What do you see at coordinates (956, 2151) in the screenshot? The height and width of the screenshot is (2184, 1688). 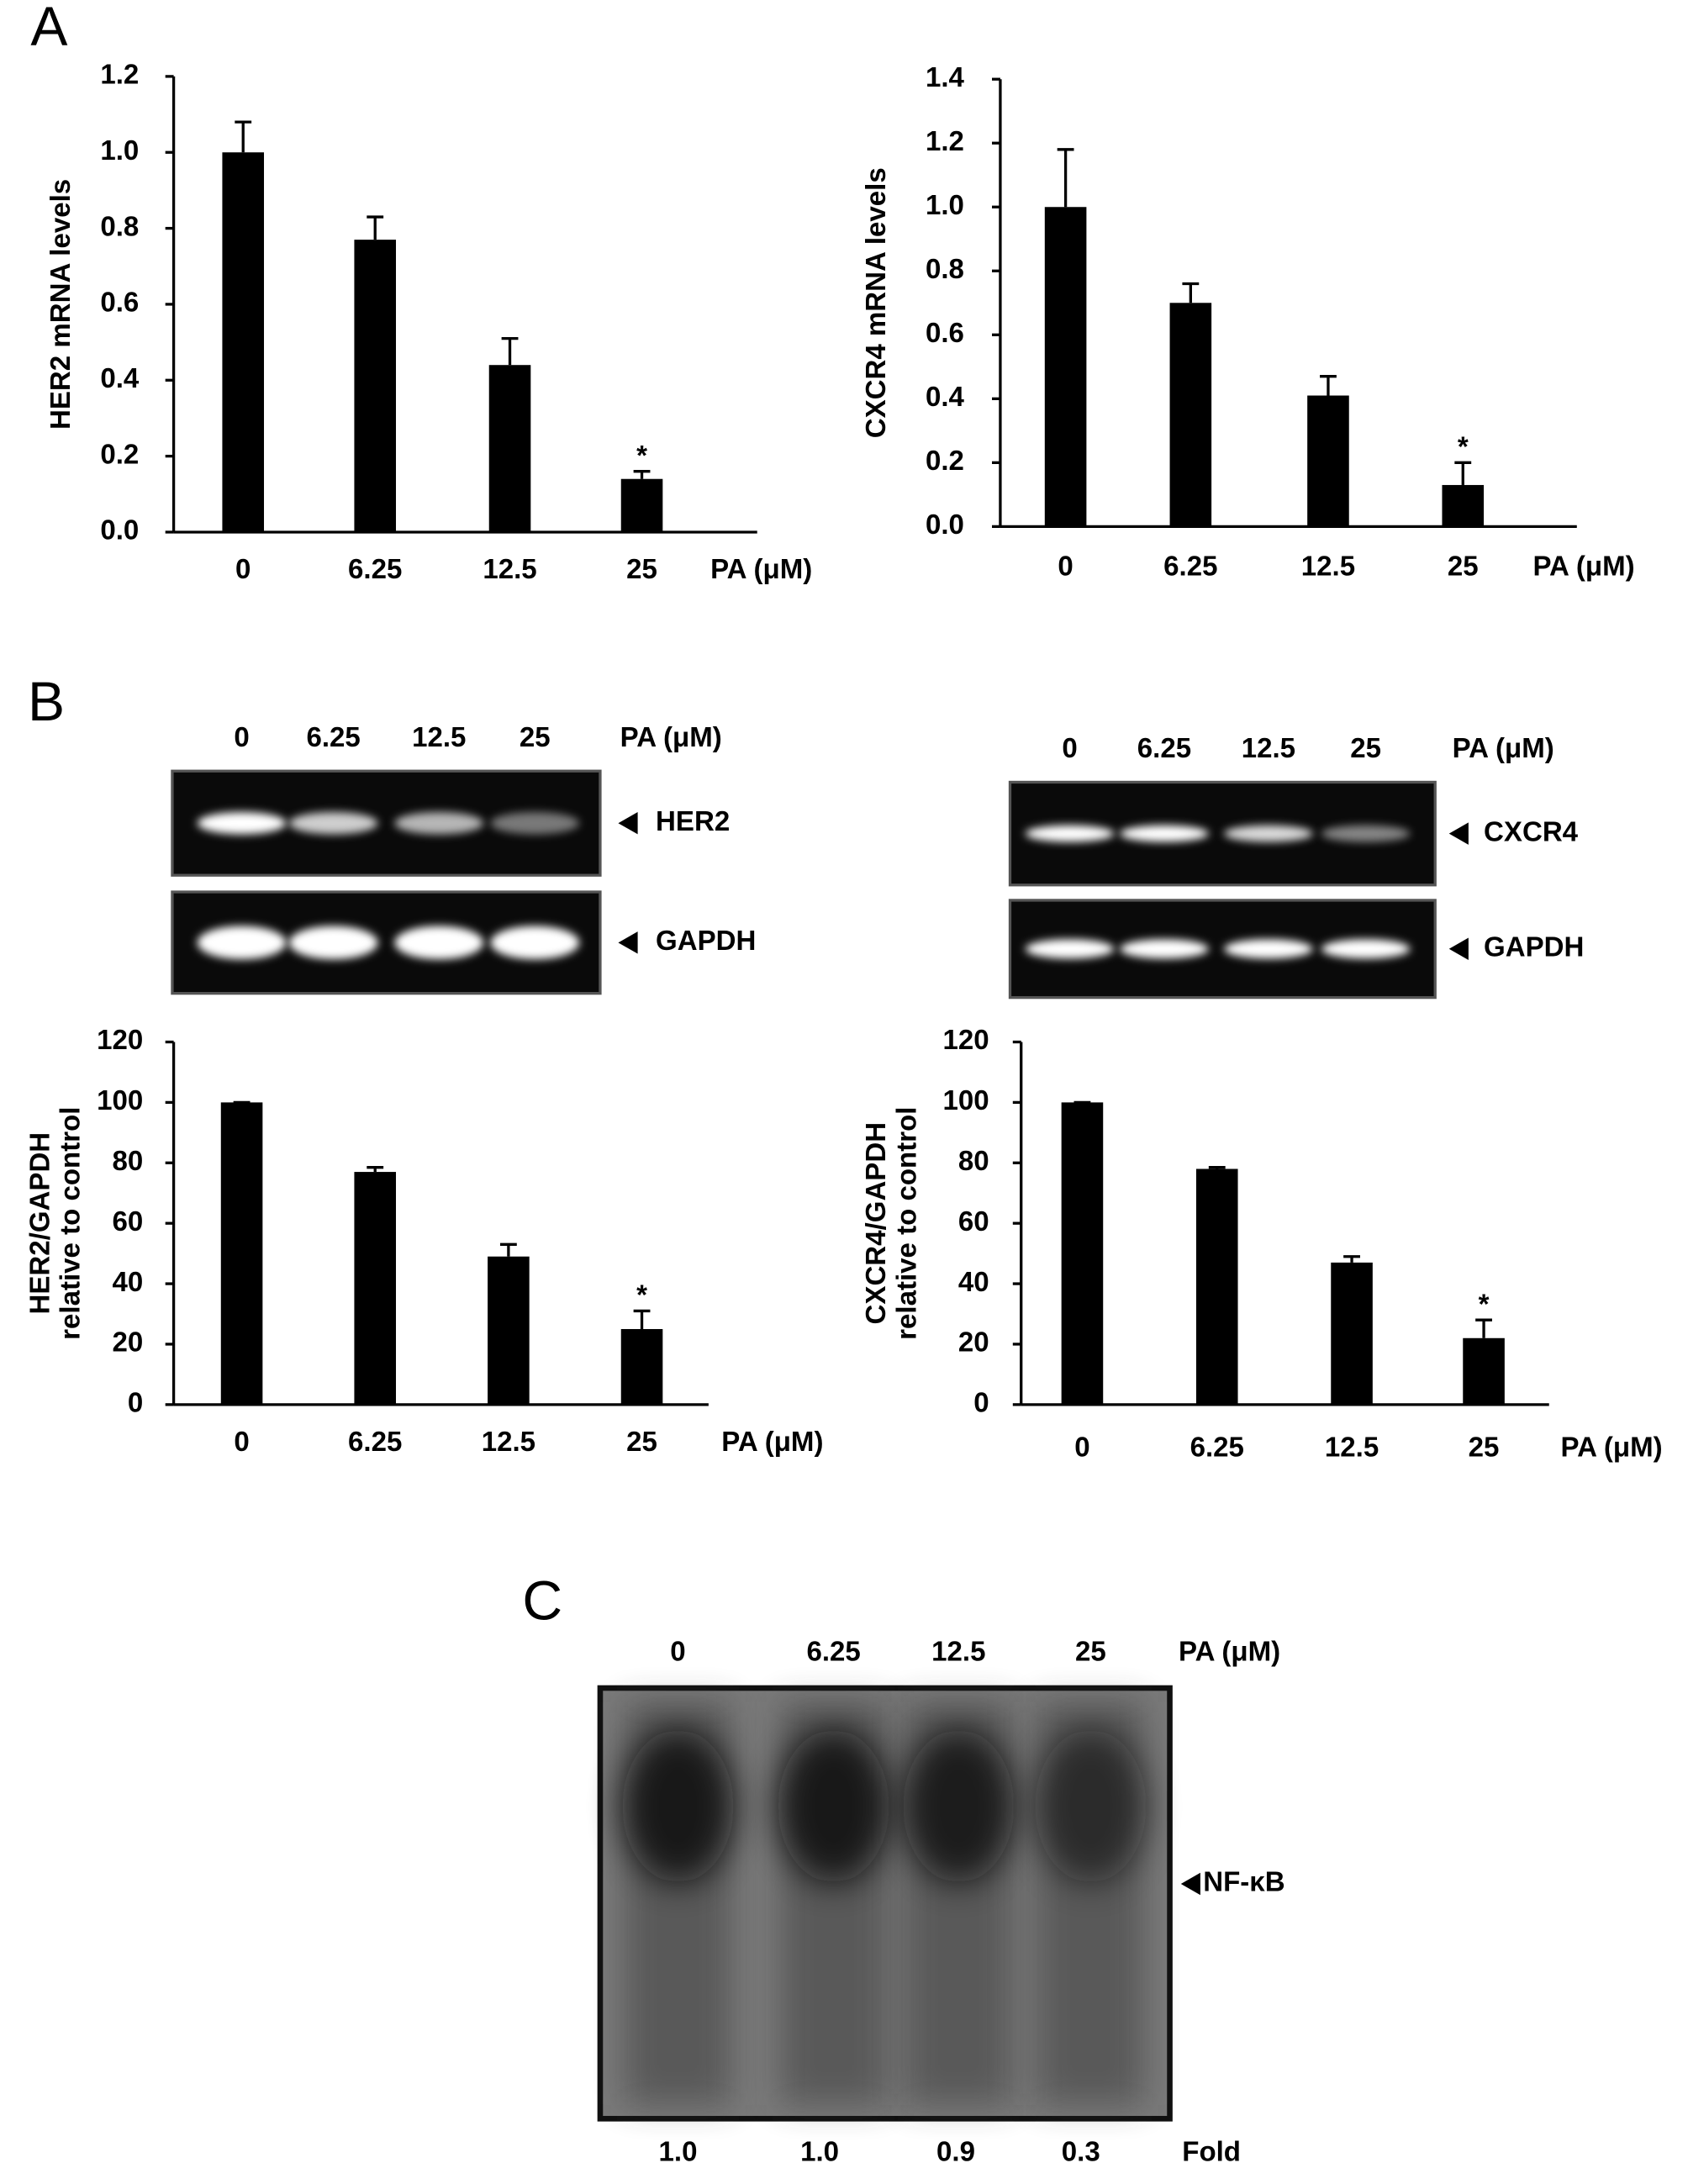 I see `fold-value: 0.9` at bounding box center [956, 2151].